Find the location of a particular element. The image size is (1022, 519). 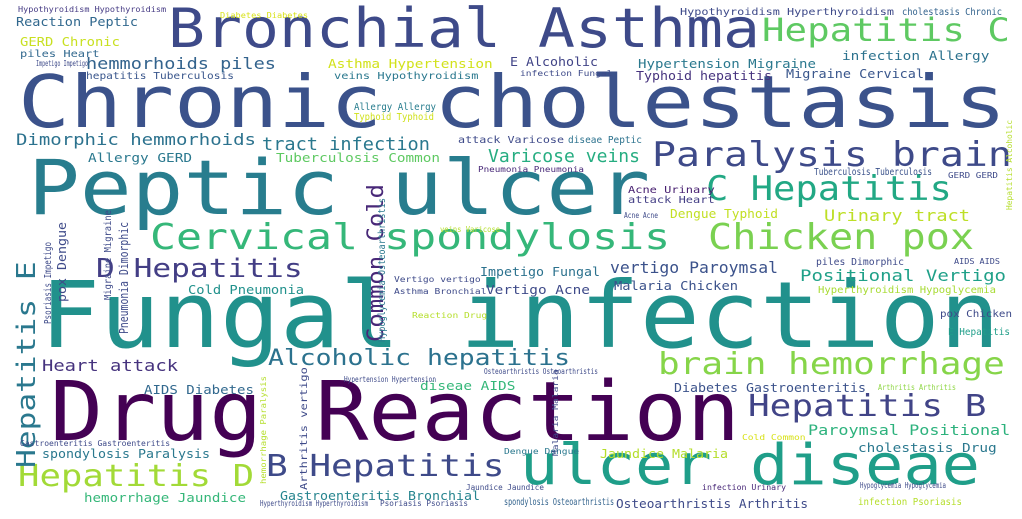

cloud-word: veins Varicose is located at coordinates (470, 229).